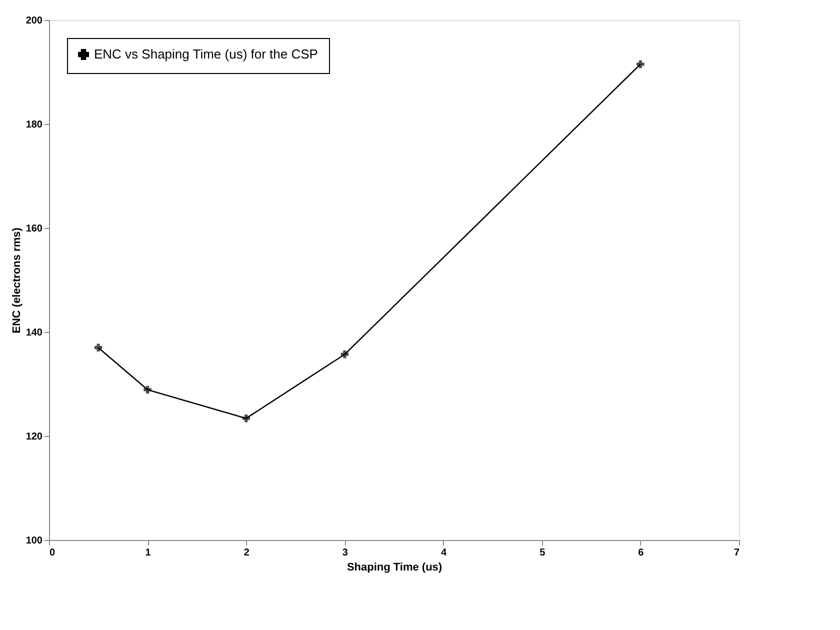 The image size is (840, 630). What do you see at coordinates (641, 553) in the screenshot?
I see `x-tick-label: 6` at bounding box center [641, 553].